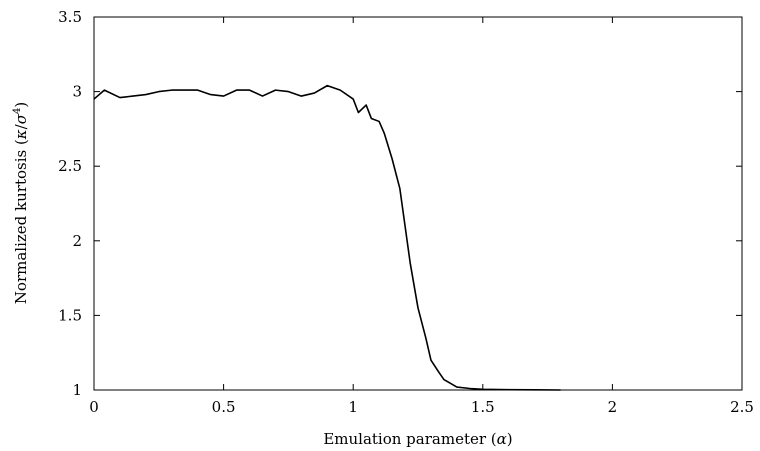 The image size is (760, 451). What do you see at coordinates (21, 203) in the screenshot?
I see `y-axis-label: Normalized kurtosis (κ/σ4)` at bounding box center [21, 203].